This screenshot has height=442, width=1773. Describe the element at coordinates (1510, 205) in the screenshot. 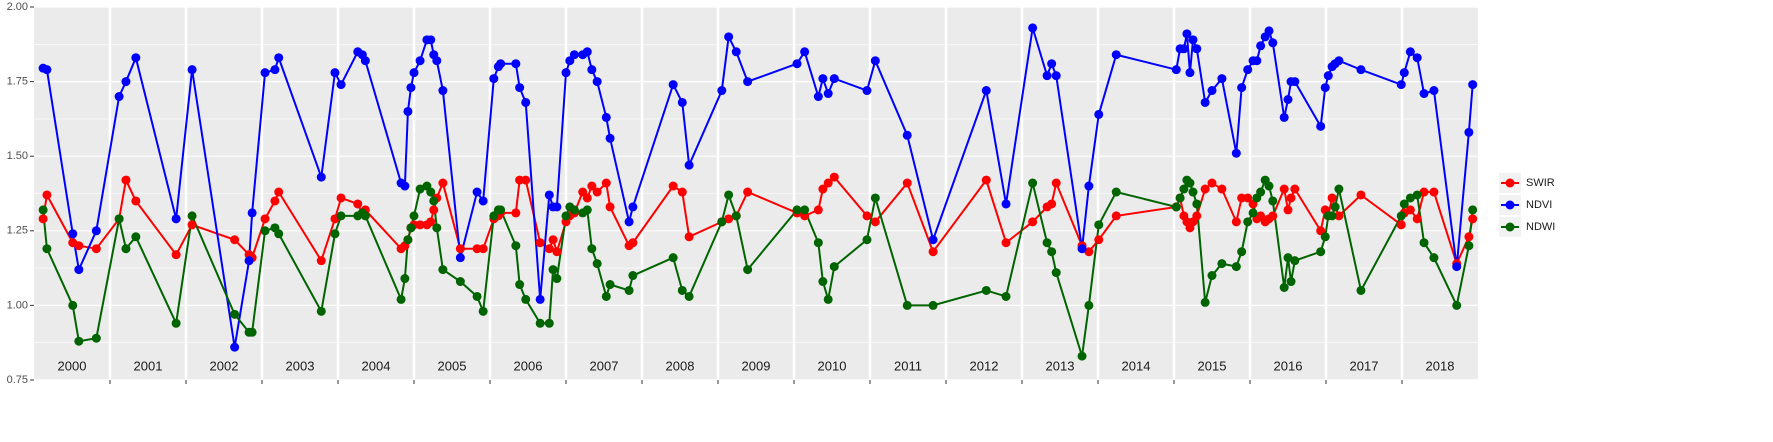

I see `legend-dot` at that location.